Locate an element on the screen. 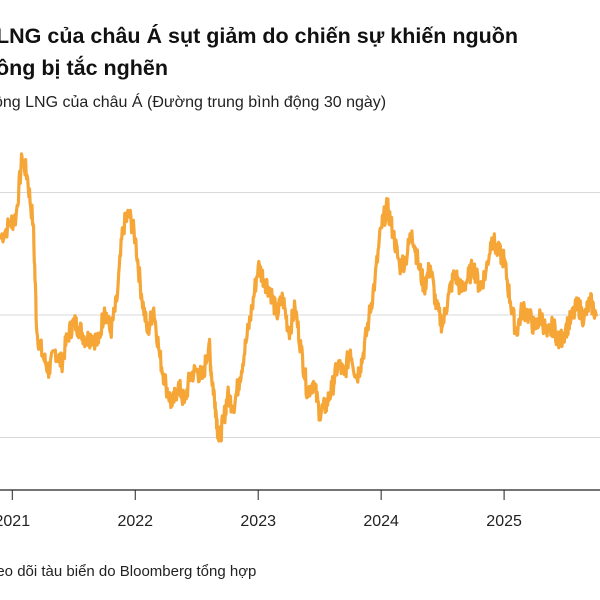 The width and height of the screenshot is (600, 600). x-tick-label-2022: 2022 is located at coordinates (135, 521).